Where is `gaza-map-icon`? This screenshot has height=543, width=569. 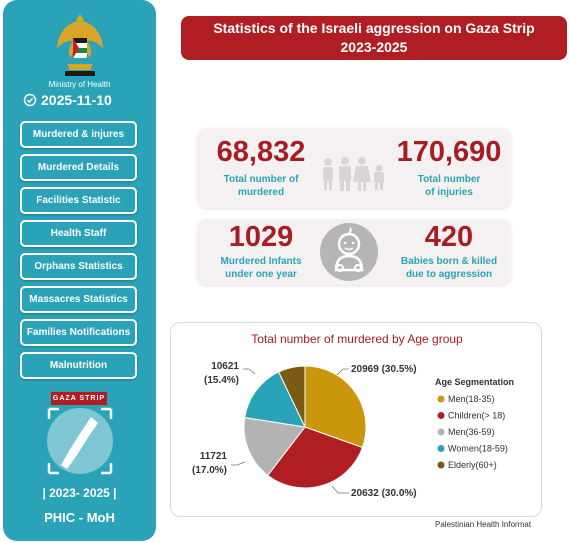
gaza-map-icon is located at coordinates (80, 441).